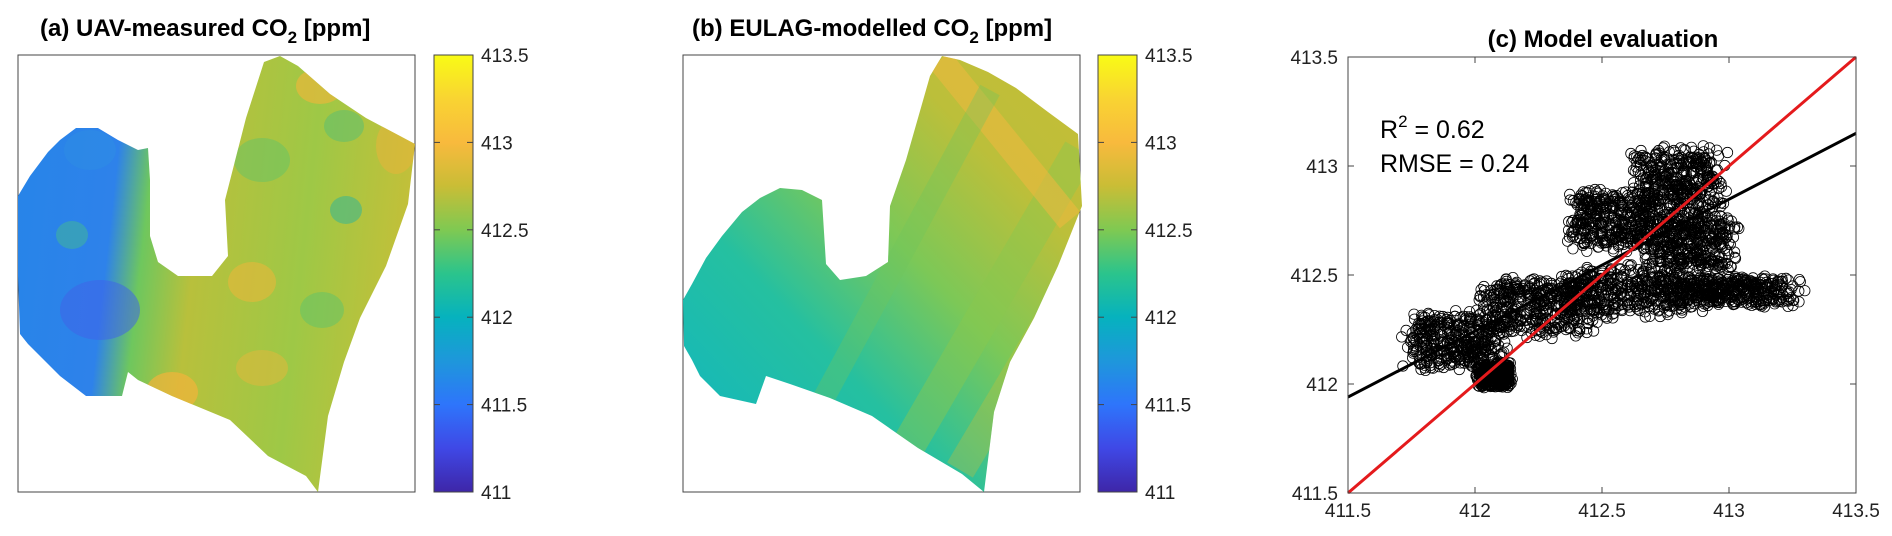  Describe the element at coordinates (1454, 164) in the screenshot. I see `rmse-label: RMSE = 0.24` at that location.